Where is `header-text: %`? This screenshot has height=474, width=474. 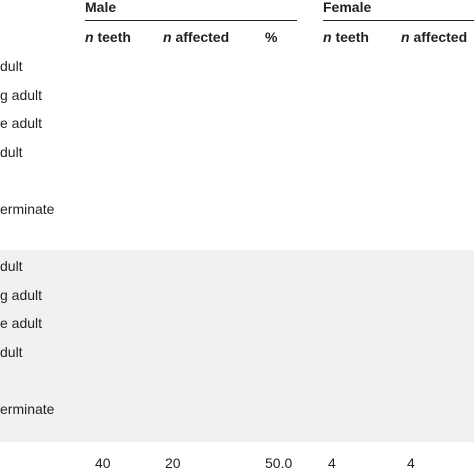
header-text: % is located at coordinates (271, 37).